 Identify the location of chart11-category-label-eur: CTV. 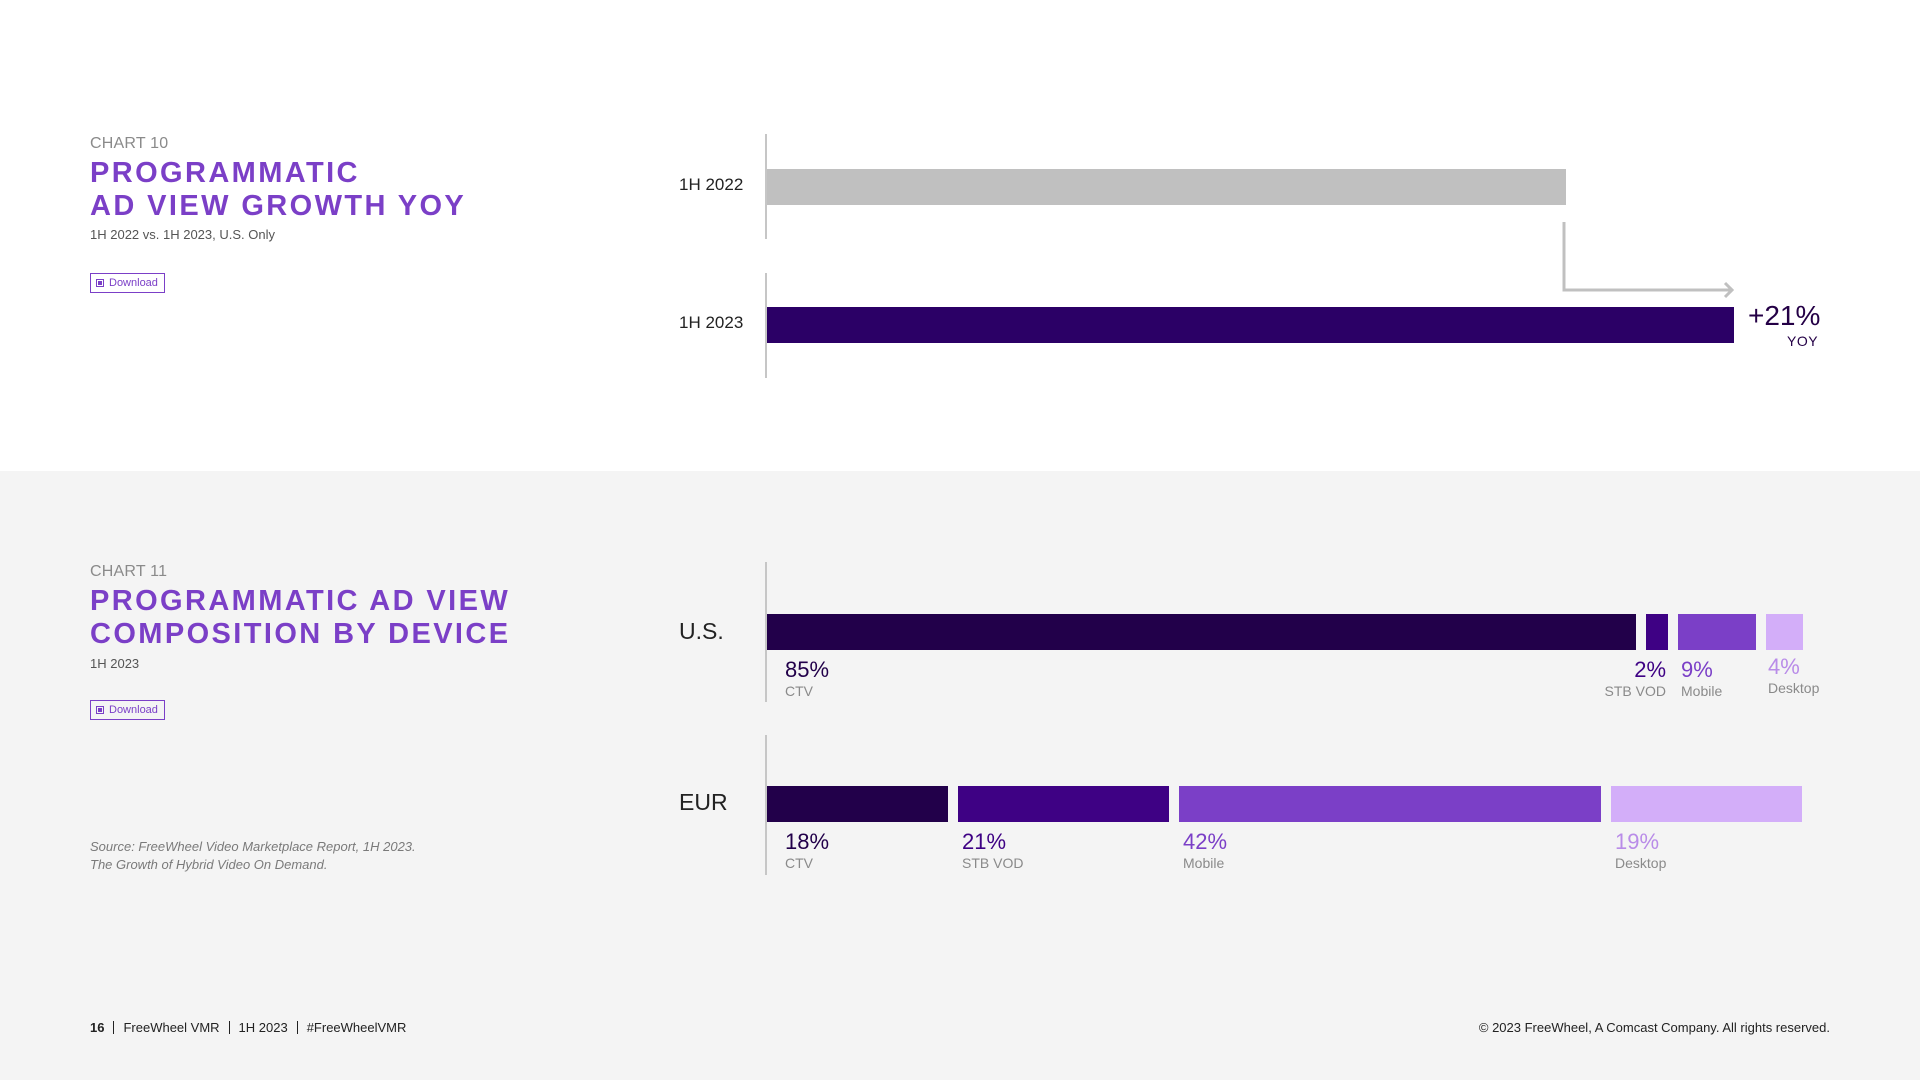
(799, 863).